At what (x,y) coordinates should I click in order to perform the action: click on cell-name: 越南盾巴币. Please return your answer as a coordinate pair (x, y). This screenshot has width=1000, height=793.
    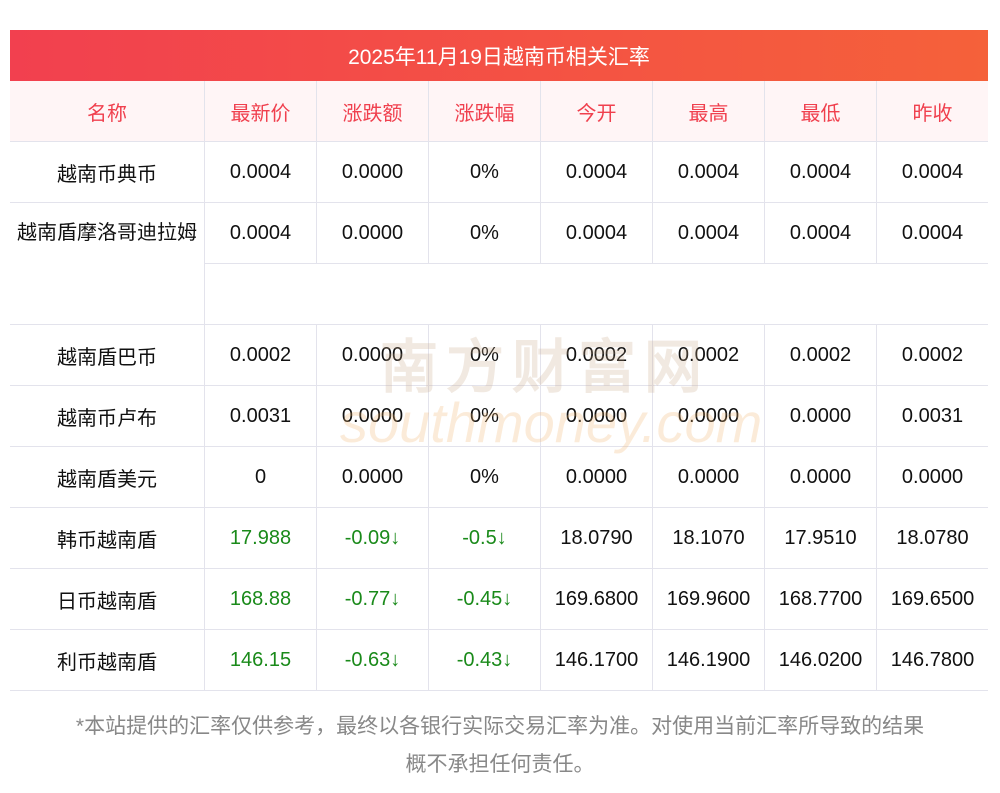
    Looking at the image, I should click on (107, 355).